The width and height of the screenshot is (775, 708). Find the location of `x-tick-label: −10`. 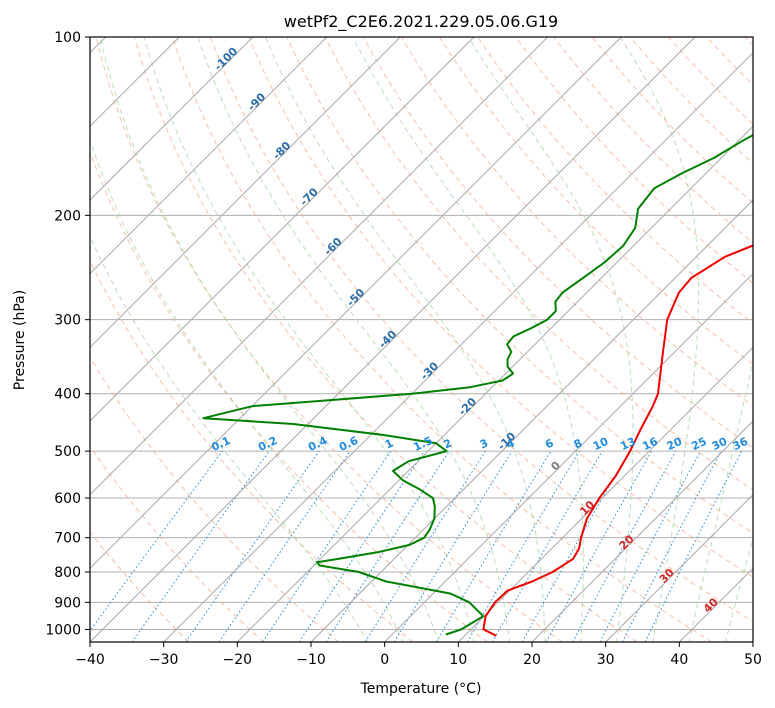

x-tick-label: −10 is located at coordinates (311, 660).